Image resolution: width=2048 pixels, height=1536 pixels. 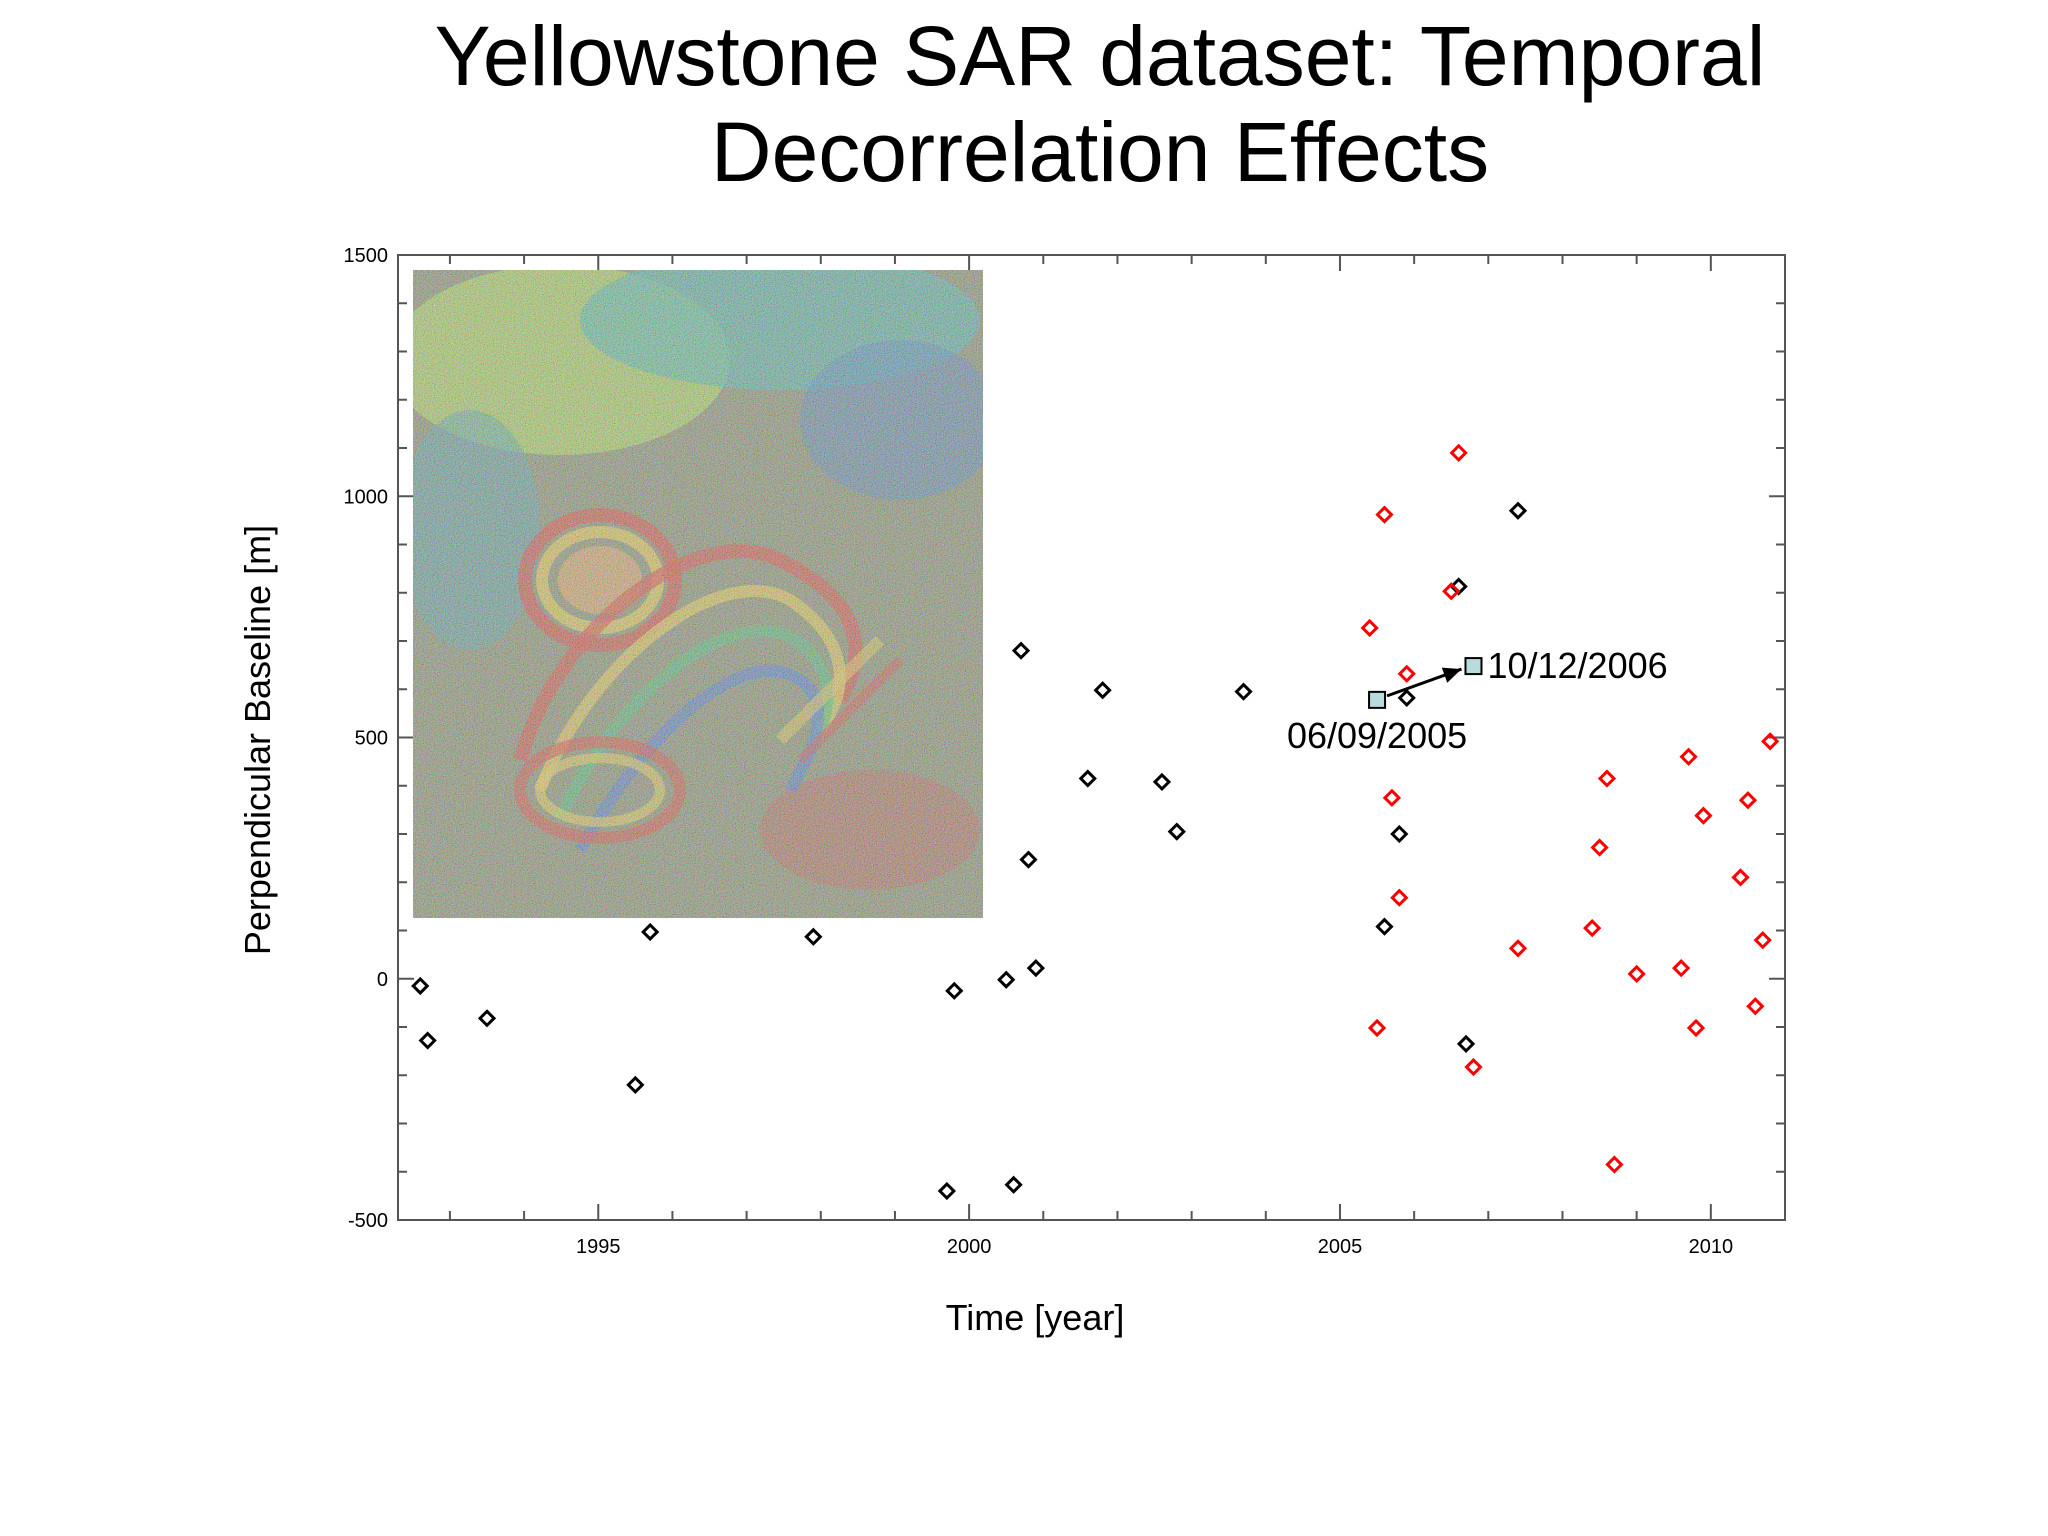 What do you see at coordinates (1340, 1247) in the screenshot?
I see `x-tick-label: 2005` at bounding box center [1340, 1247].